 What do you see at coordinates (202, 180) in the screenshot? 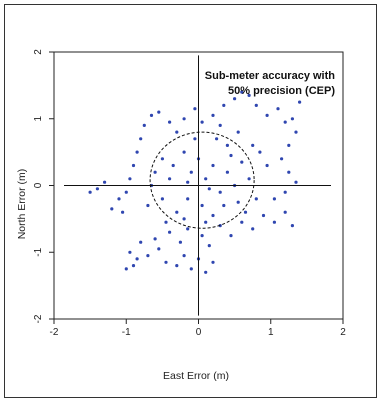
I see `cep-circle` at bounding box center [202, 180].